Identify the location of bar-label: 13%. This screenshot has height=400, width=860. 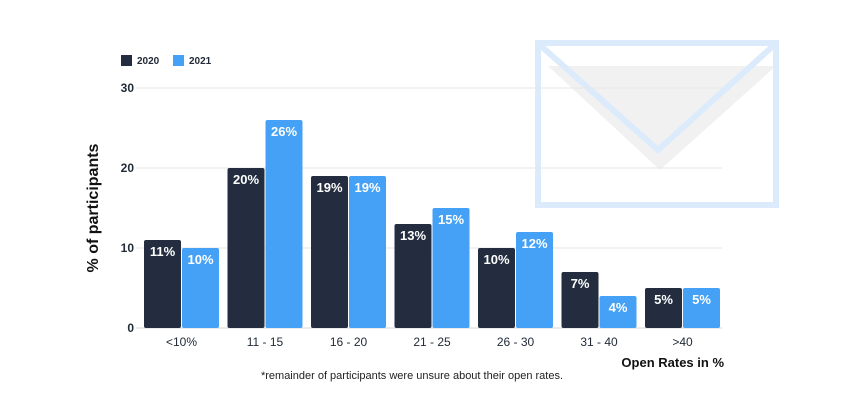
(413, 235).